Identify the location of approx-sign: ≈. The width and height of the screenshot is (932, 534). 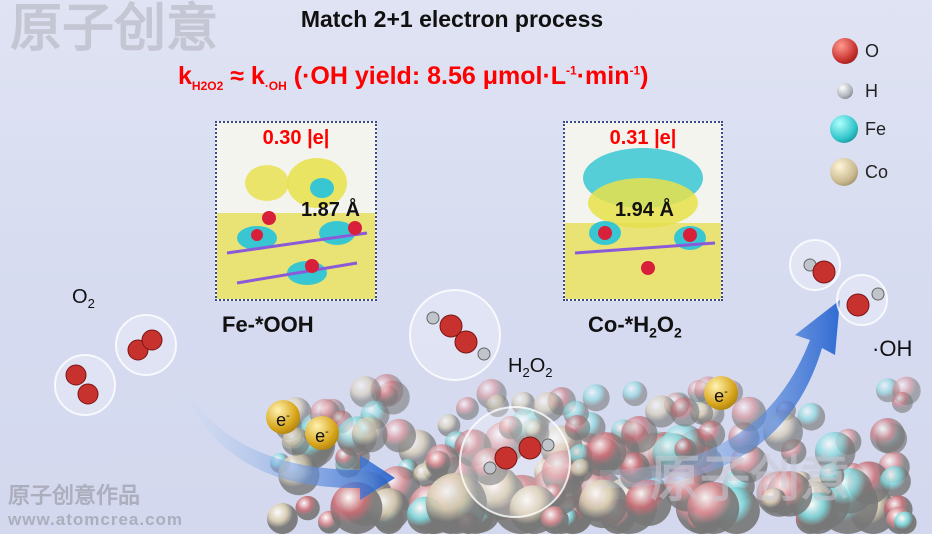
(237, 76).